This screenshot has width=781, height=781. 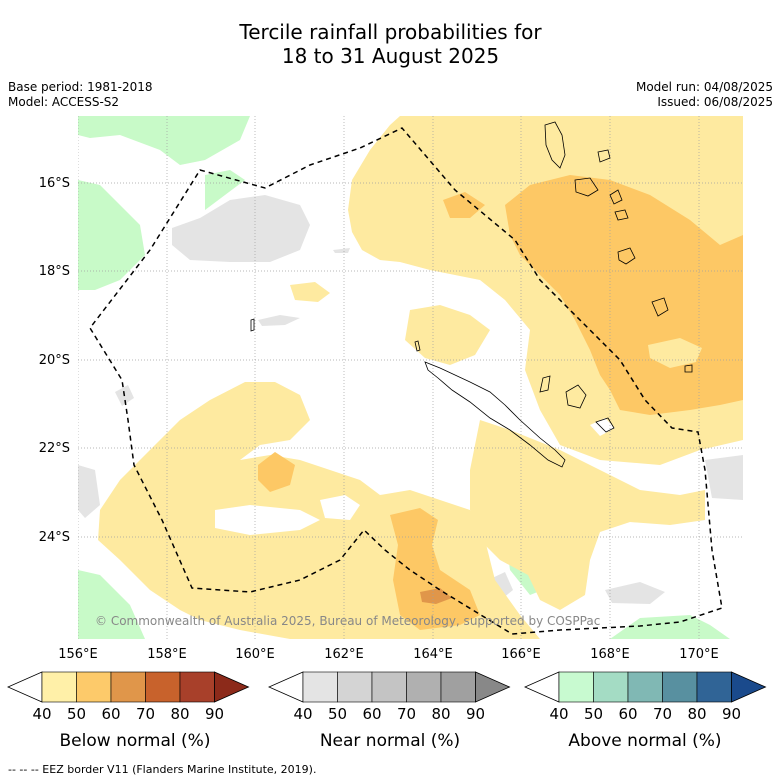 I want to click on lat-label-18s: 18°S, so click(x=54, y=271).